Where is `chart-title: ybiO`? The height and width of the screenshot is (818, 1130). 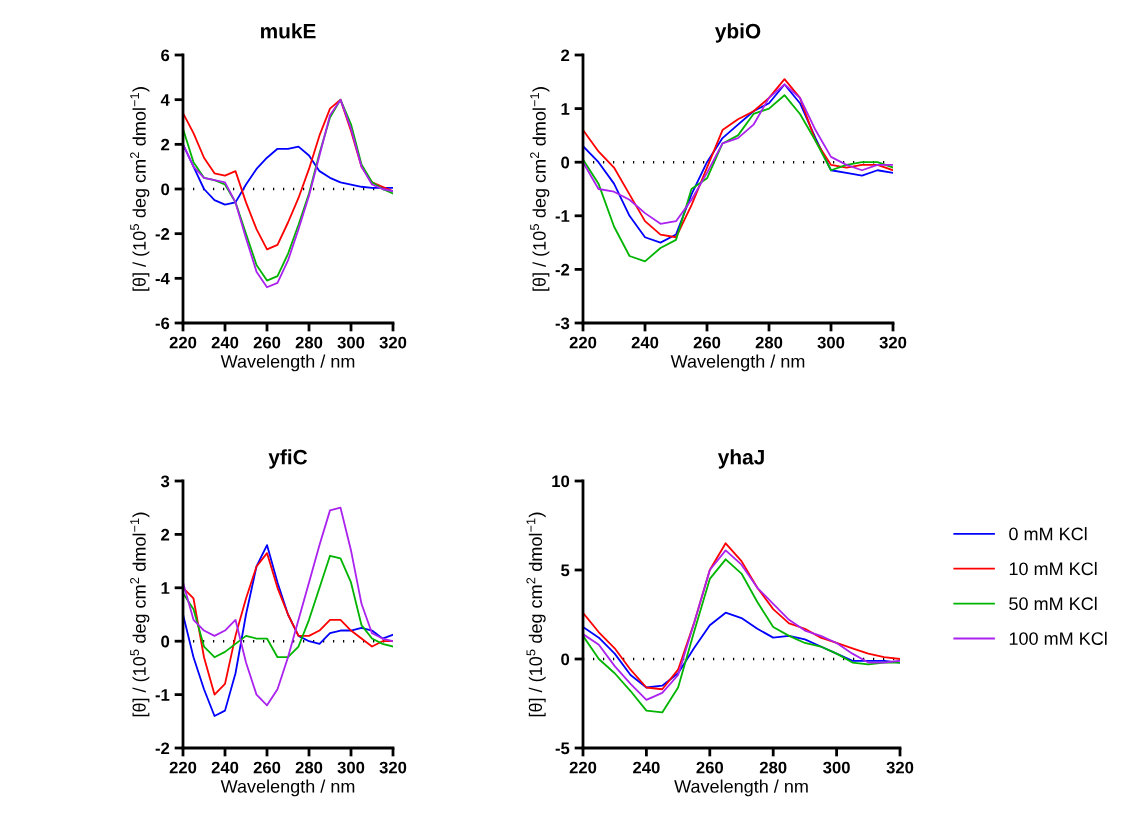
chart-title: ybiO is located at coordinates (738, 33).